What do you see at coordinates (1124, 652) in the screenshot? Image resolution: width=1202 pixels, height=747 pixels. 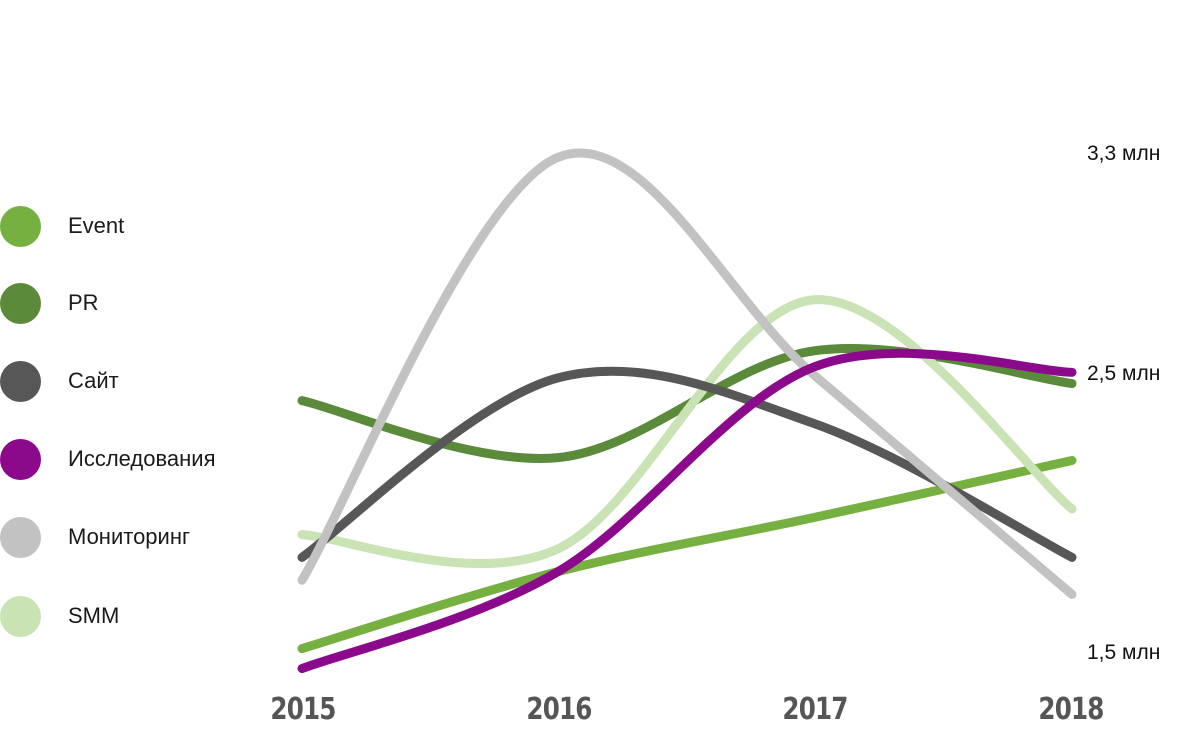 I see `y-tick-label-bottom: 1,5 млн` at bounding box center [1124, 652].